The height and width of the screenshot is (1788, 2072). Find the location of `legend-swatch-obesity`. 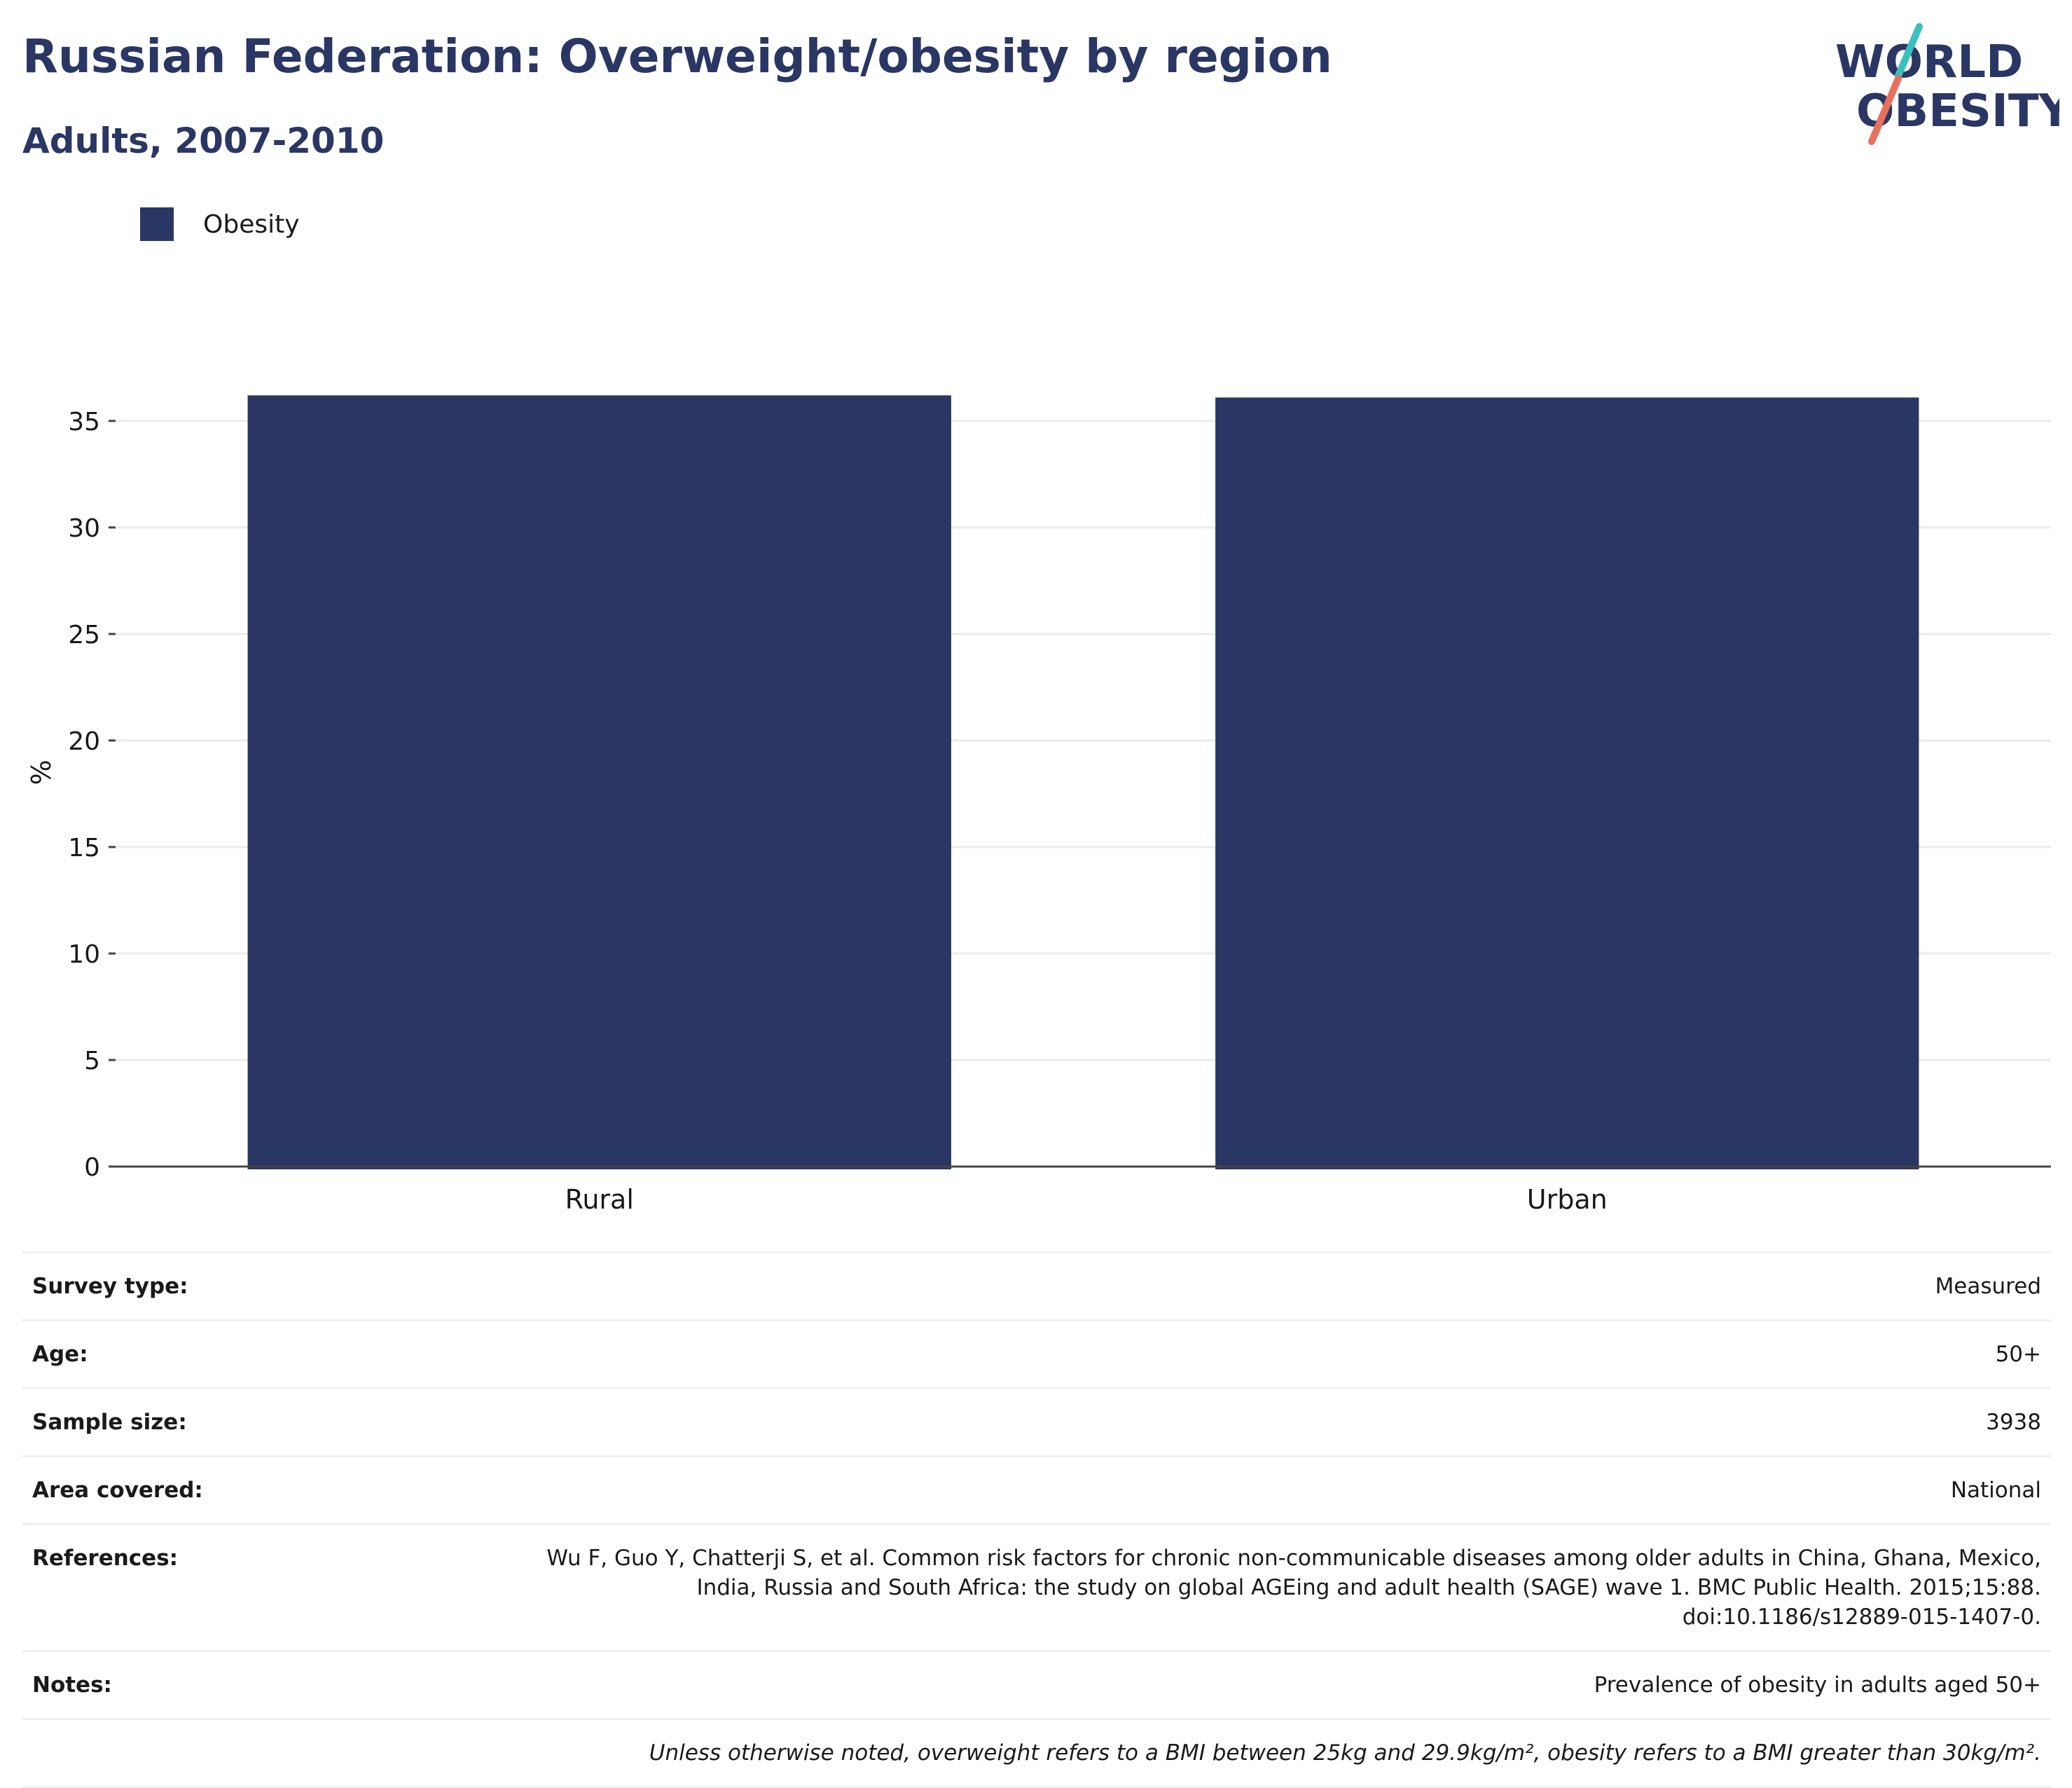

legend-swatch-obesity is located at coordinates (157, 224).